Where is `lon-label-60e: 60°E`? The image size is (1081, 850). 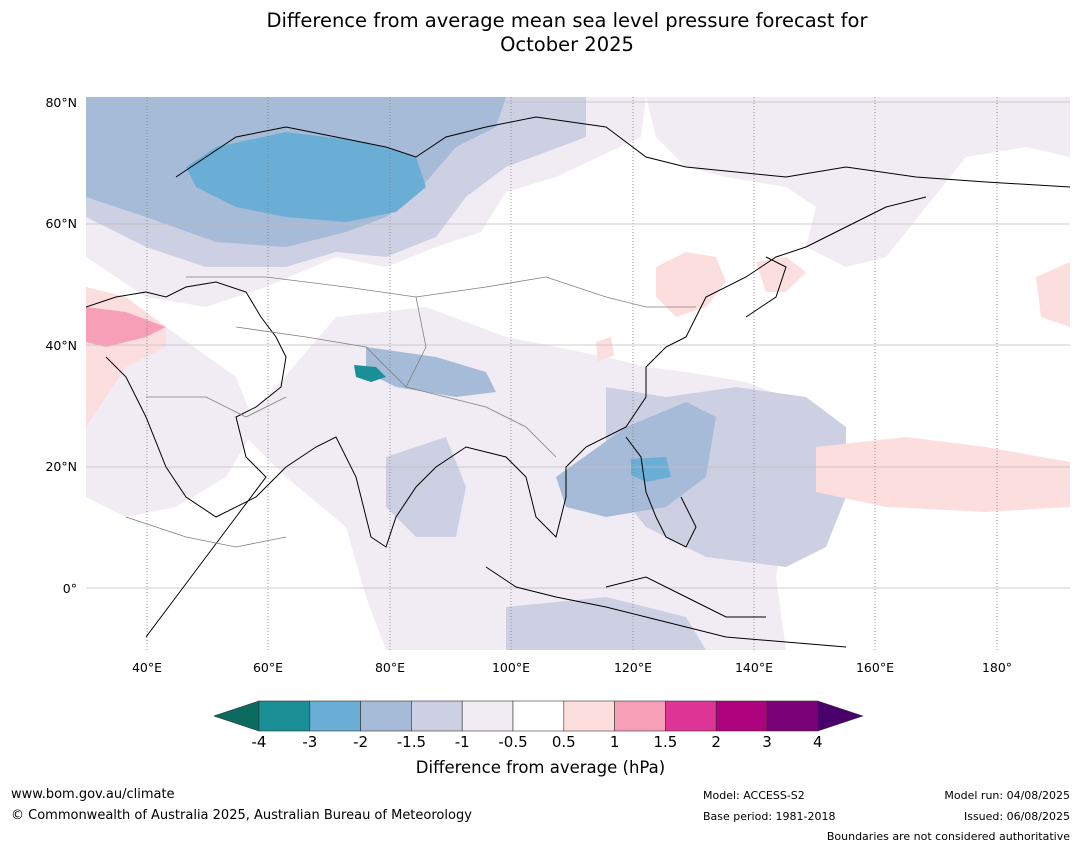
lon-label-60e: 60°E is located at coordinates (268, 667).